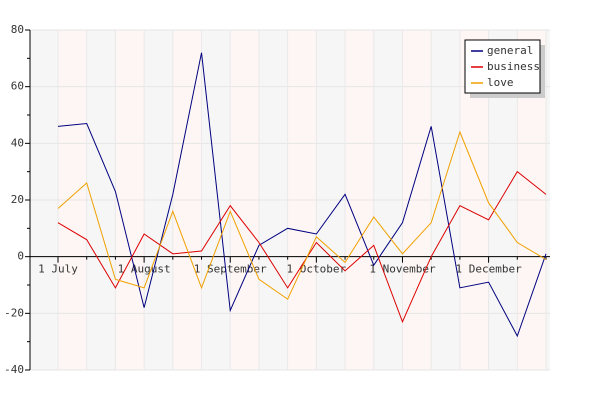 The height and width of the screenshot is (400, 600). Describe the element at coordinates (17, 199) in the screenshot. I see `y-tick-label: 20` at that location.